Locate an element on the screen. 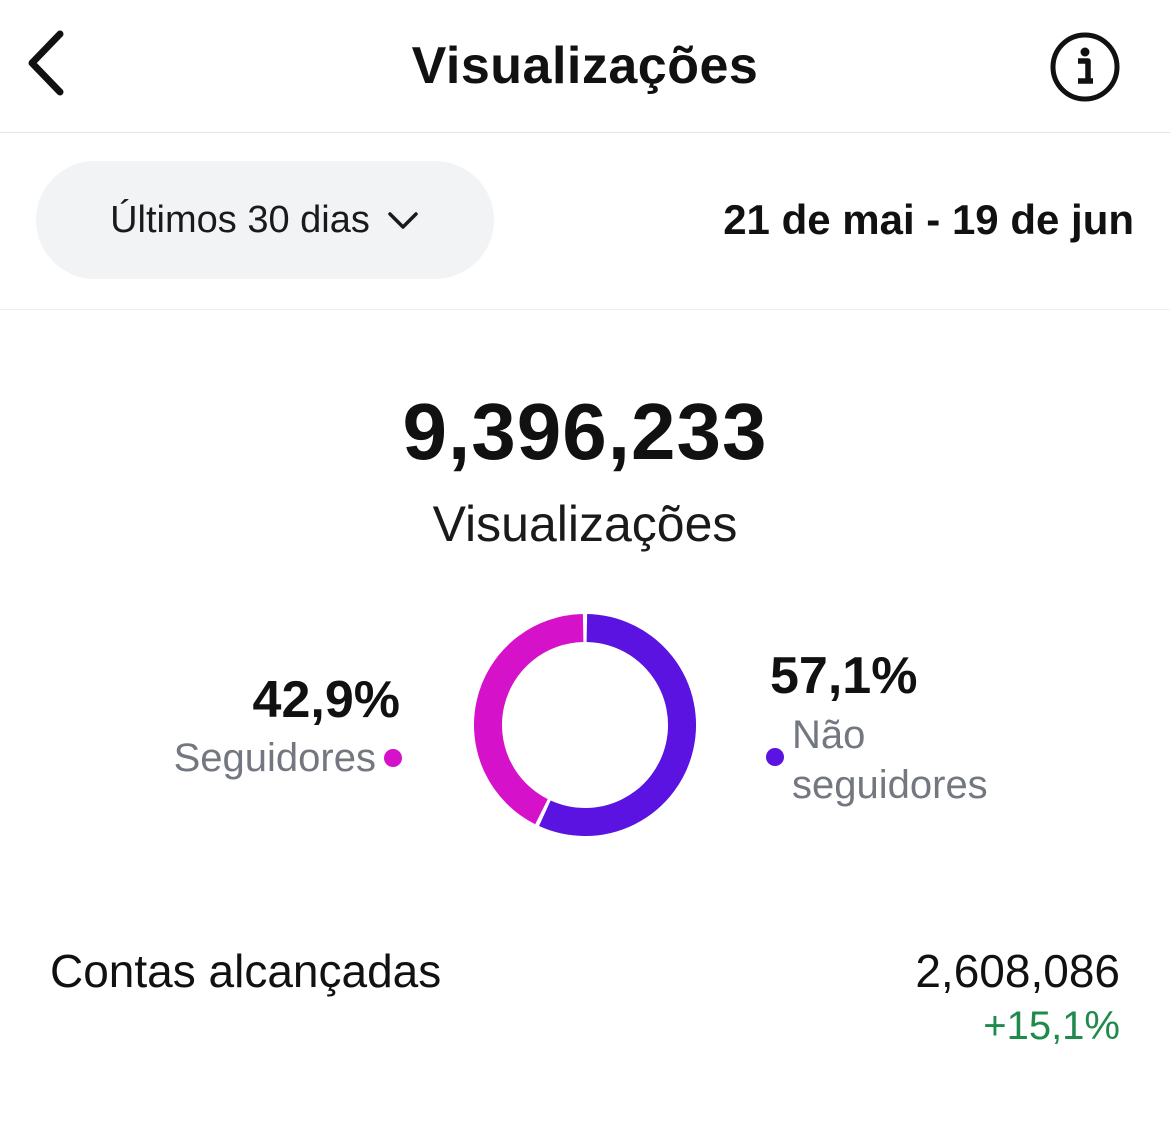  date-range-text: 21 de mai - 19 de jun is located at coordinates (928, 219).